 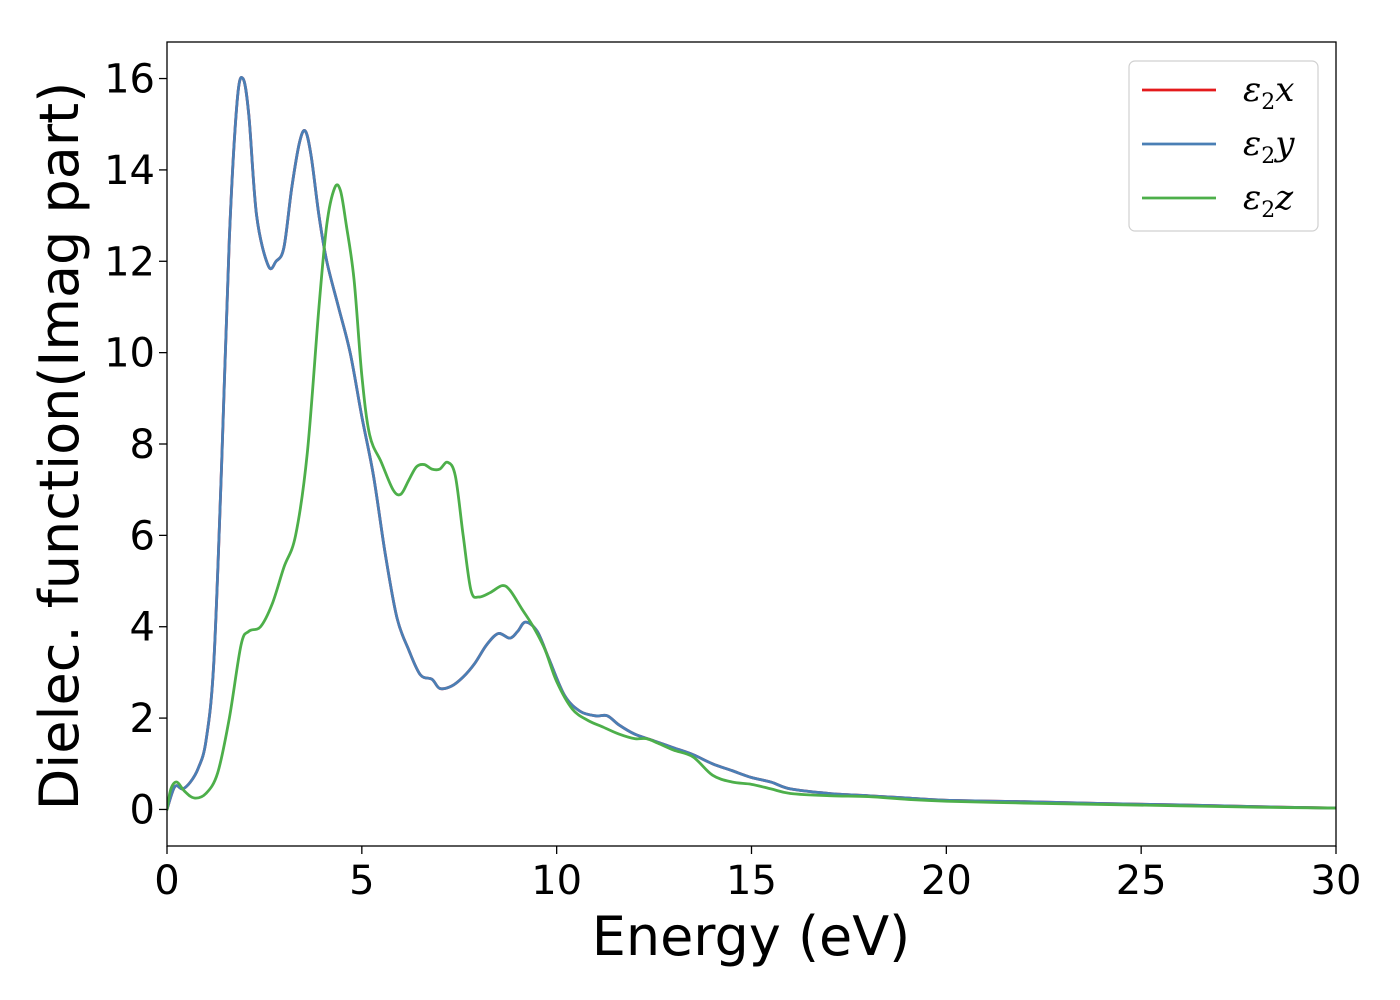 I want to click on y-axis-label: Dielec. function(Imag part), so click(x=59, y=446).